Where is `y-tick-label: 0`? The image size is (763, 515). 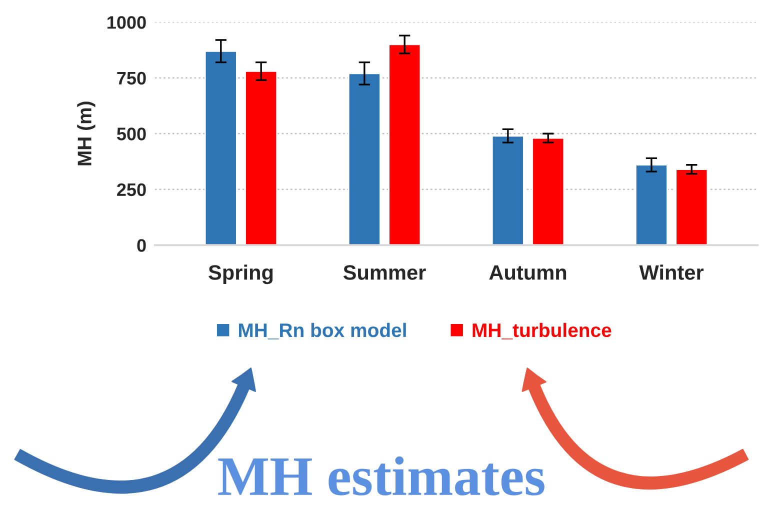
y-tick-label: 0 is located at coordinates (141, 245).